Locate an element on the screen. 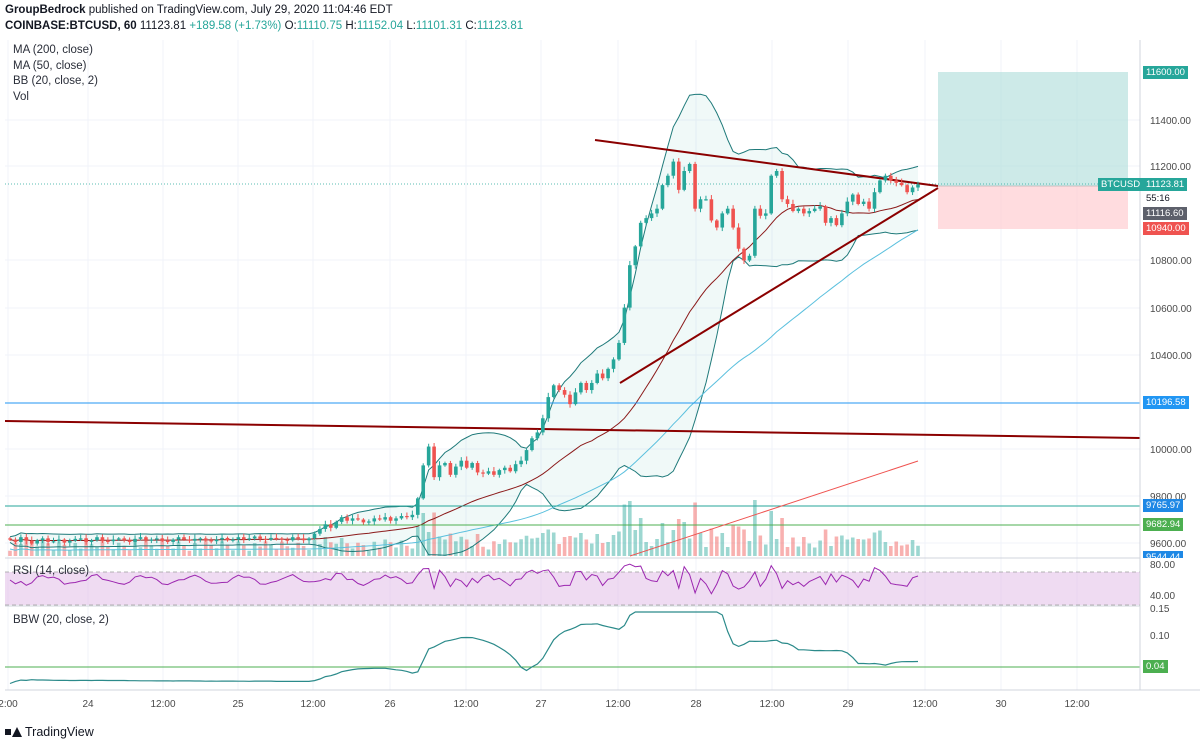 This screenshot has width=1200, height=748. bbw-axis: 0.15 0.10 is located at coordinates (1160, 623).